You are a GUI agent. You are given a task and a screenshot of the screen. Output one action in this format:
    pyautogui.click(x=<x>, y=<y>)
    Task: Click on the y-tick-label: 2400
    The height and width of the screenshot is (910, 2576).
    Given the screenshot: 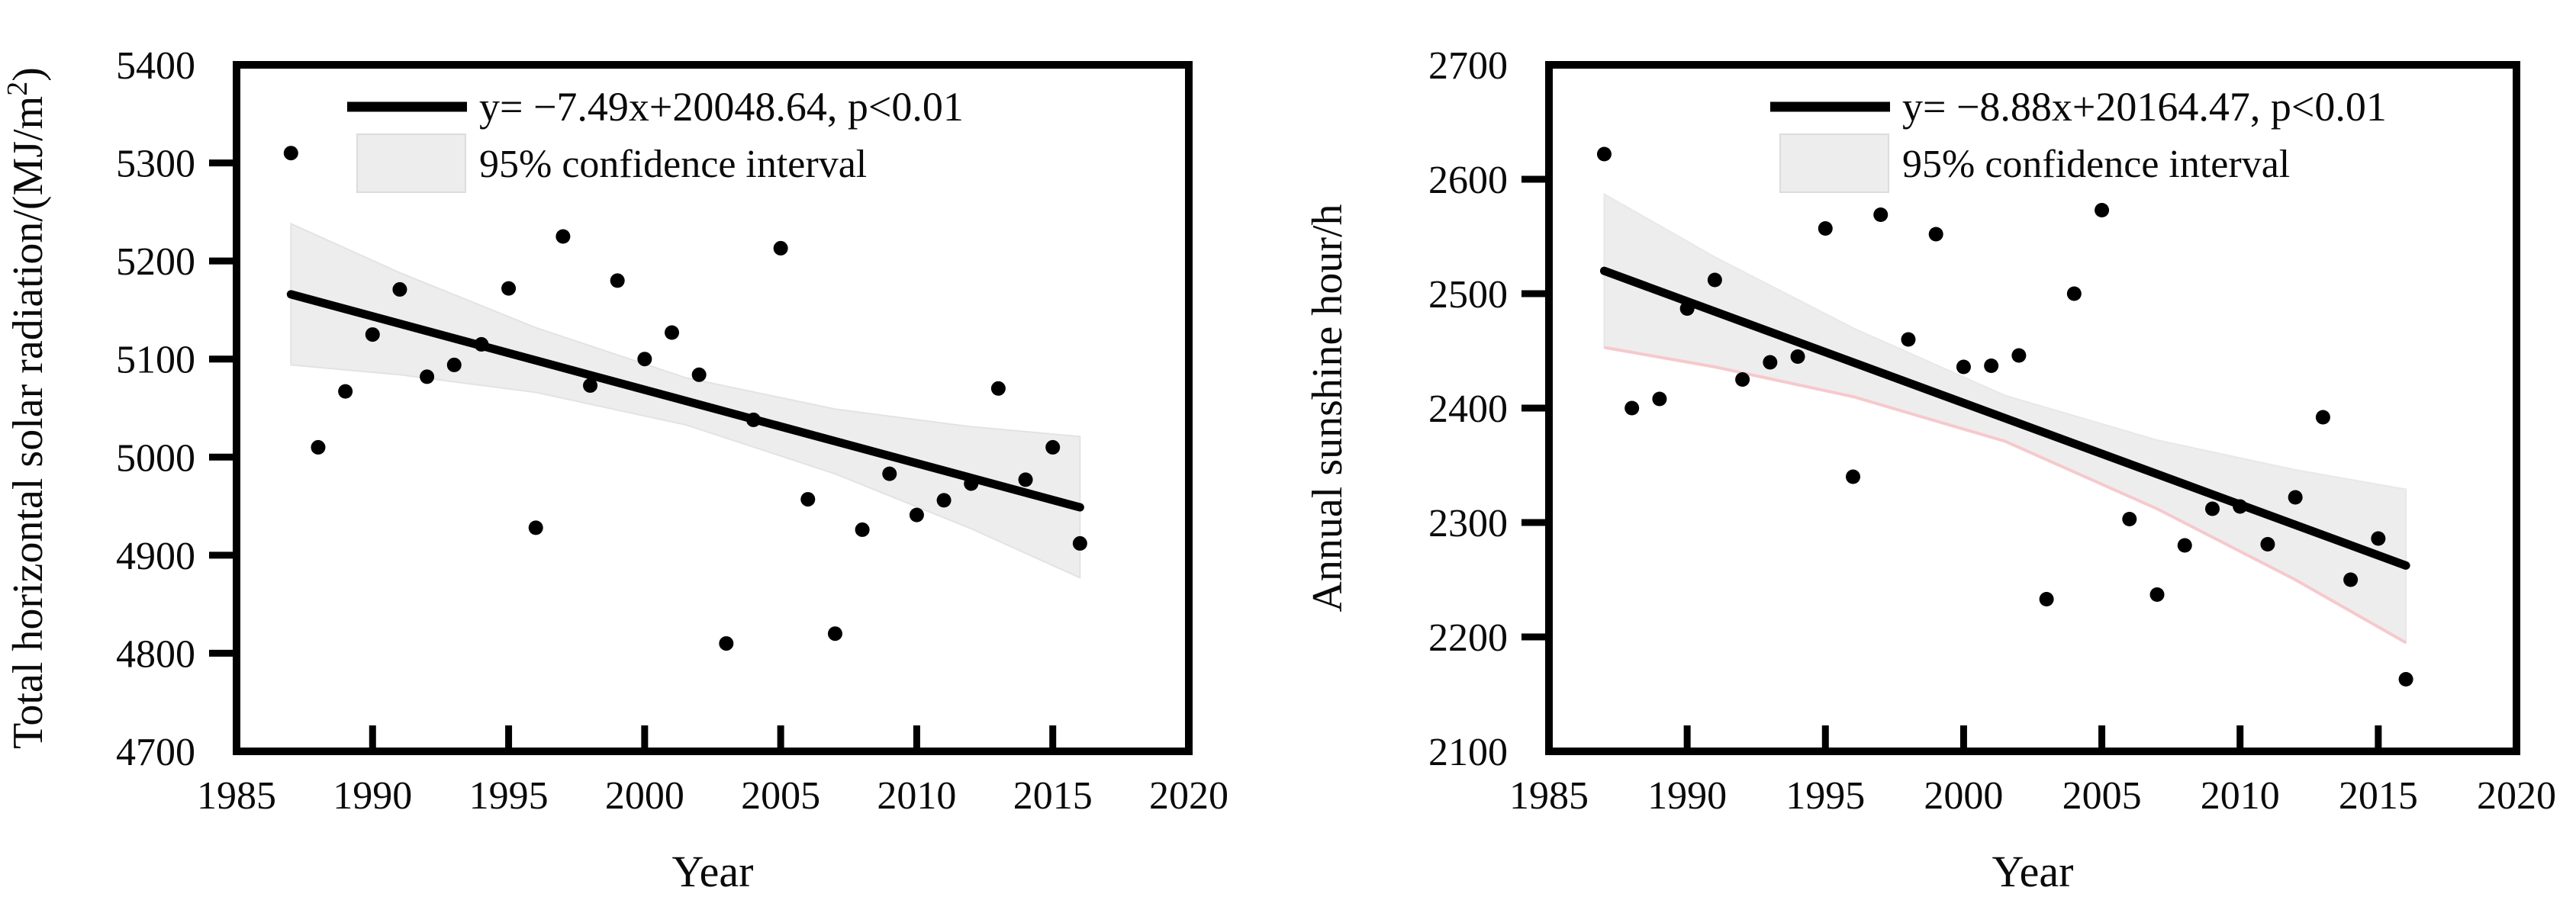 What is the action you would take?
    pyautogui.click(x=1468, y=409)
    